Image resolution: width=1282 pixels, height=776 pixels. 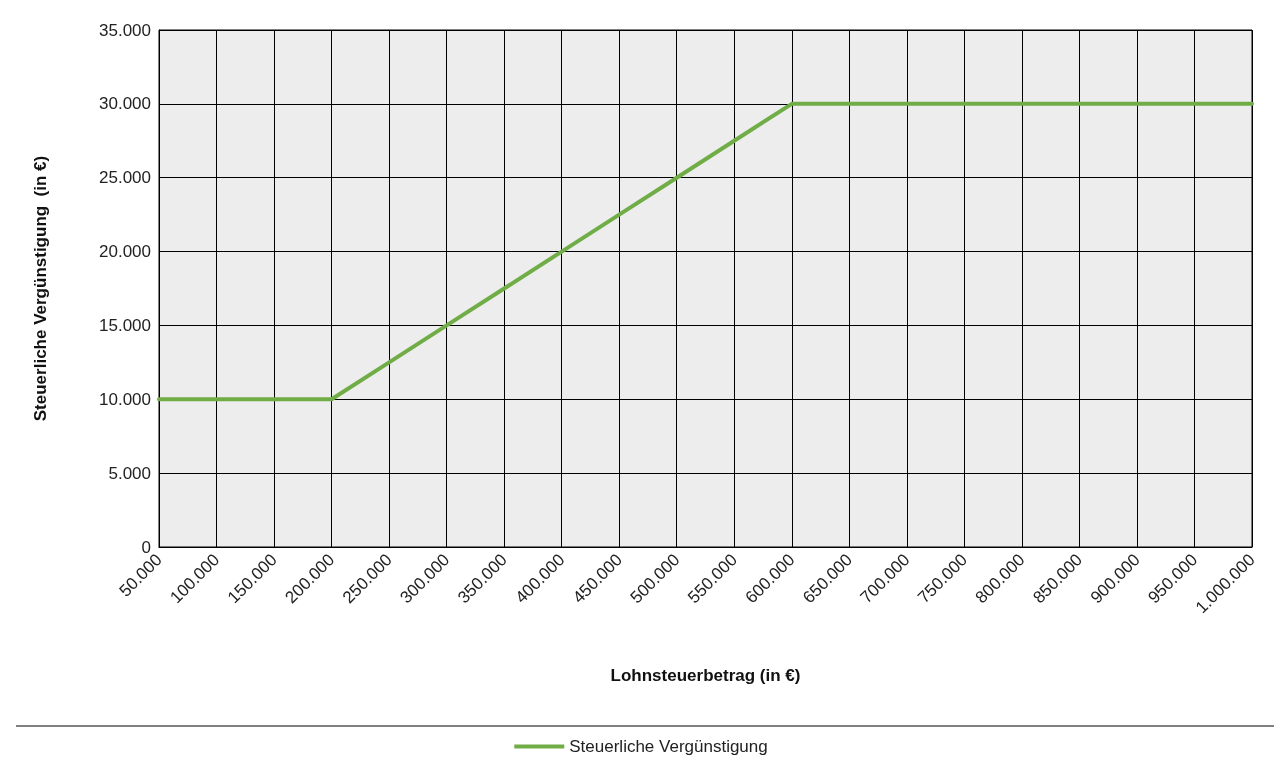 What do you see at coordinates (705, 675) in the screenshot?
I see `x-axis-title: Lohnsteuerbetrag (in €)` at bounding box center [705, 675].